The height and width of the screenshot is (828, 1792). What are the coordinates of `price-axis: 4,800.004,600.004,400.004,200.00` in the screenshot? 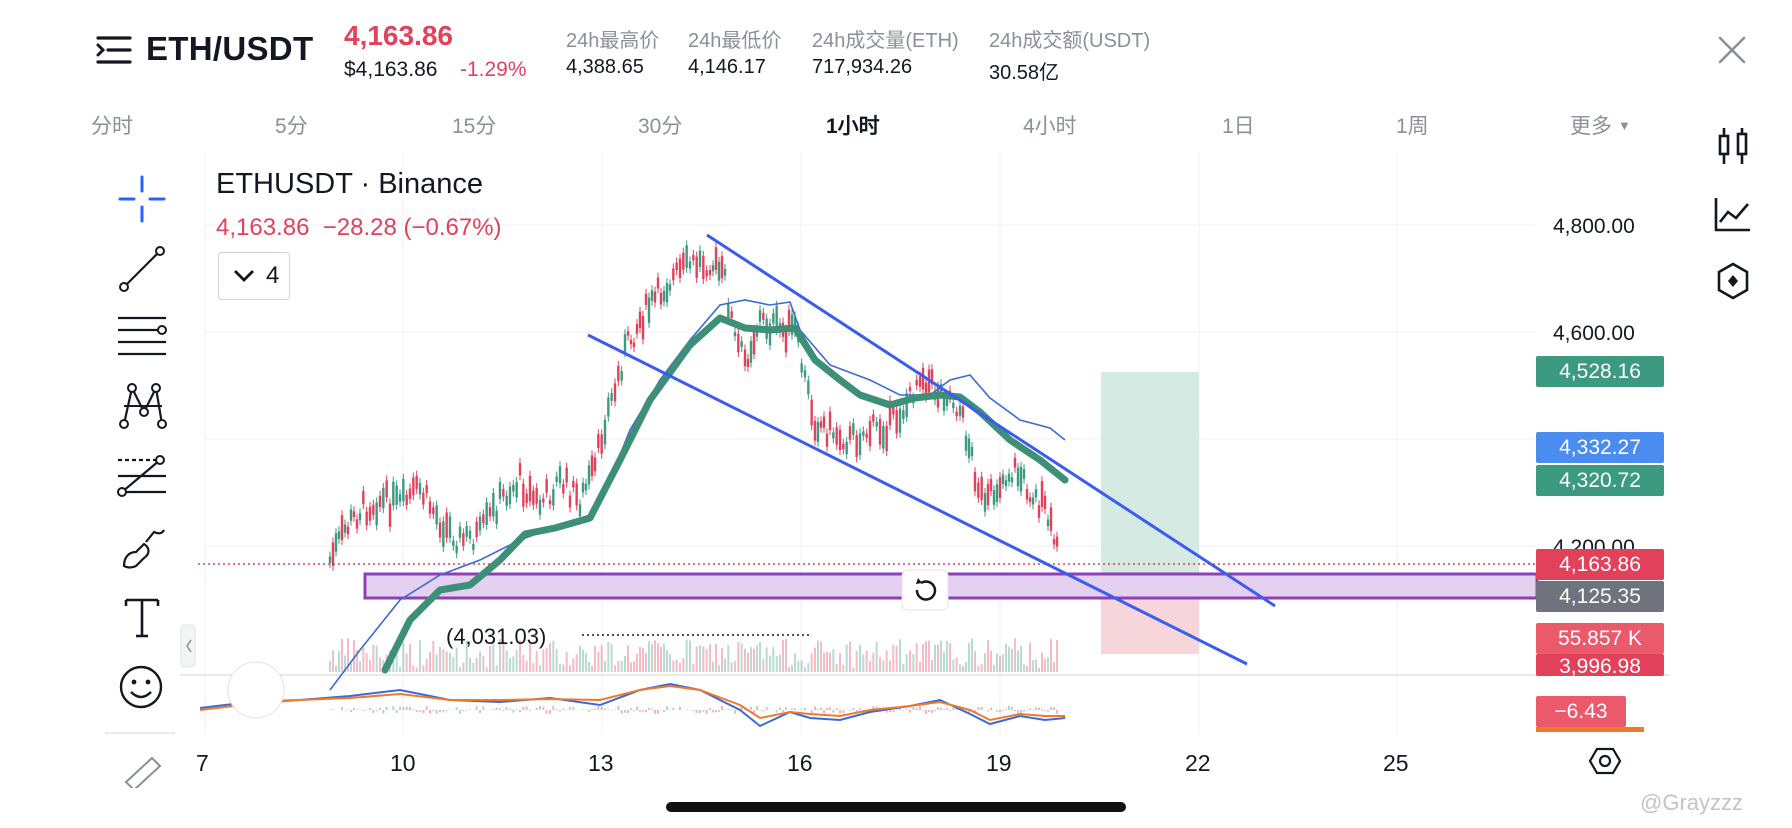 It's located at (1594, 387).